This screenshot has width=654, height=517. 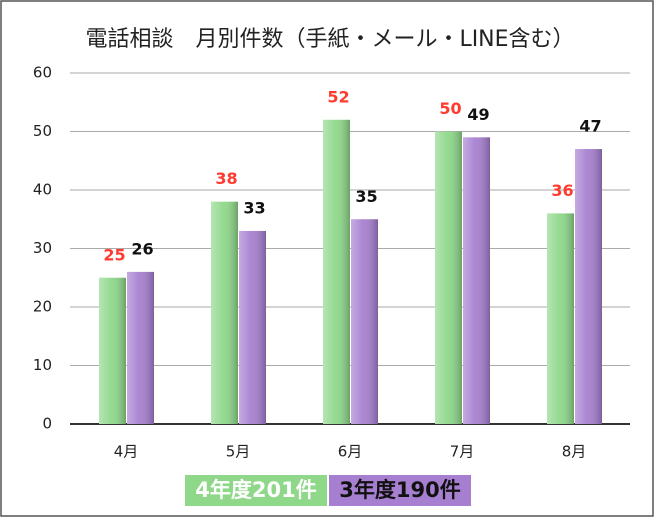 What do you see at coordinates (42, 365) in the screenshot?
I see `y-tick-label: 10` at bounding box center [42, 365].